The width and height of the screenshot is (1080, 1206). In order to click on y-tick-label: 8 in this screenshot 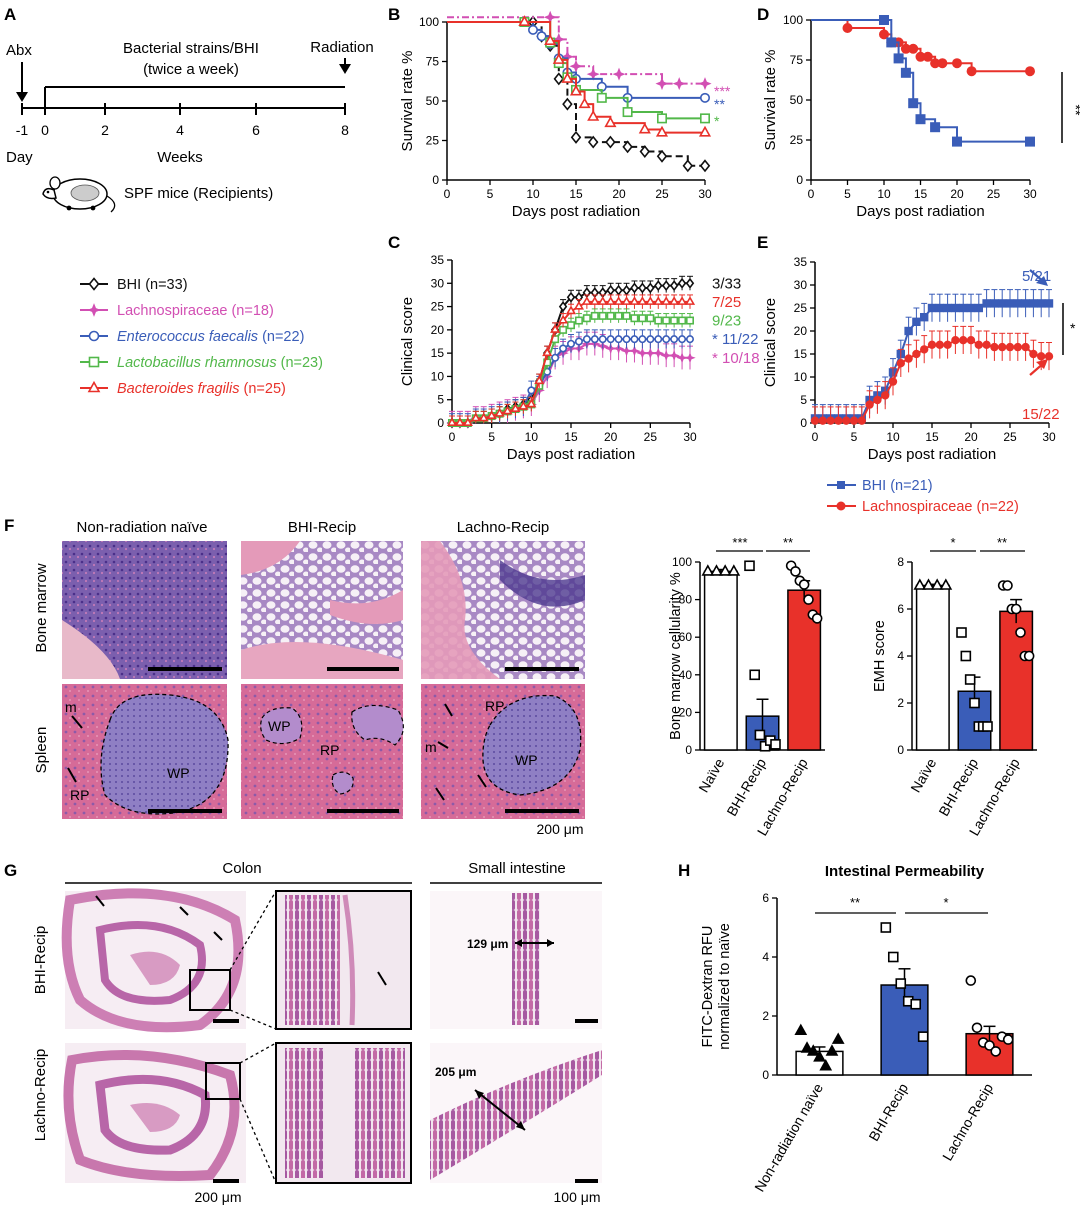, I will do `click(900, 562)`.